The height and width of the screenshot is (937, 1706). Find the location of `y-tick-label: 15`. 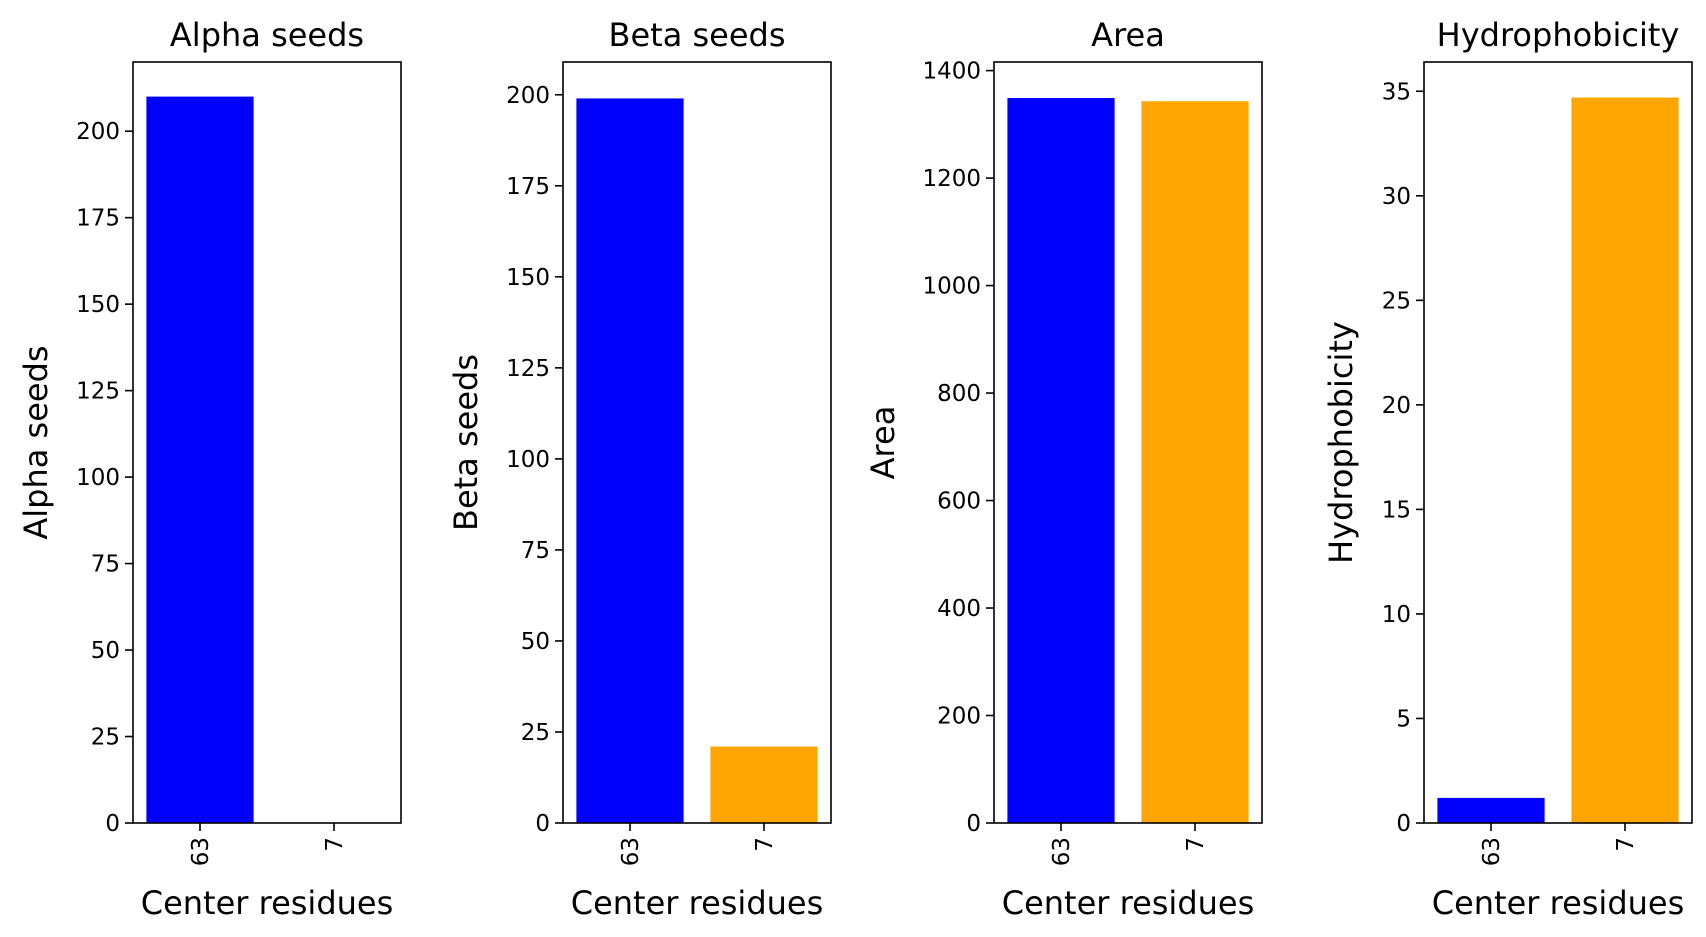

y-tick-label: 15 is located at coordinates (1396, 510).